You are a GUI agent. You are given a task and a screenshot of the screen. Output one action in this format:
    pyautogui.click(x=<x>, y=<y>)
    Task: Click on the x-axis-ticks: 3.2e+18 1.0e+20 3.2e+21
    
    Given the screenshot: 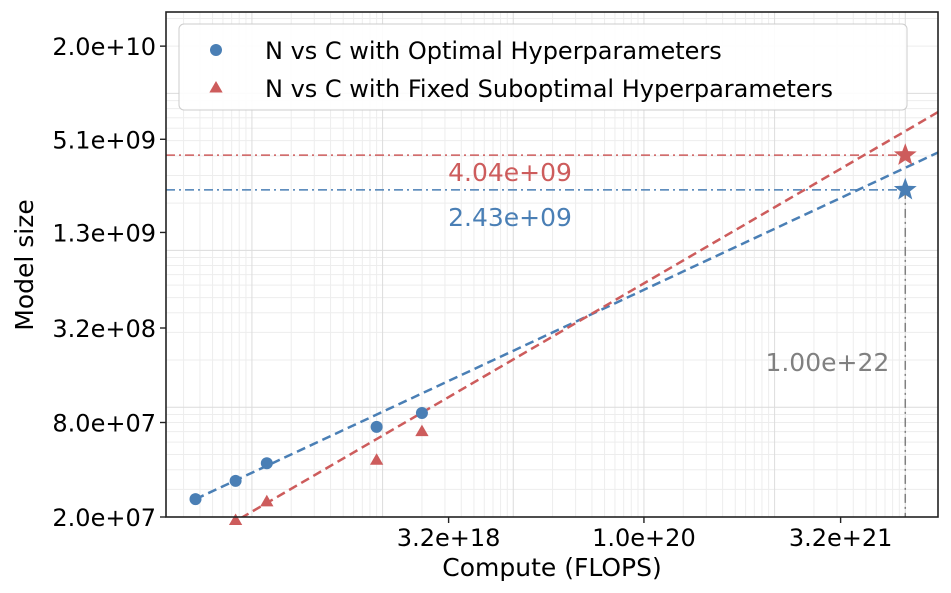 What is the action you would take?
    pyautogui.click(x=645, y=534)
    